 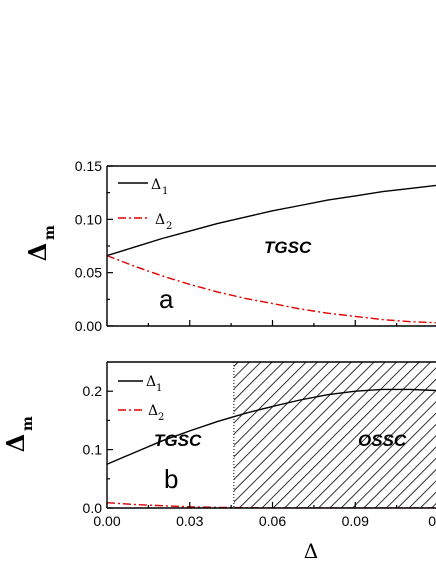 I want to click on panel-b-ylabel: Δ m, so click(x=18, y=434).